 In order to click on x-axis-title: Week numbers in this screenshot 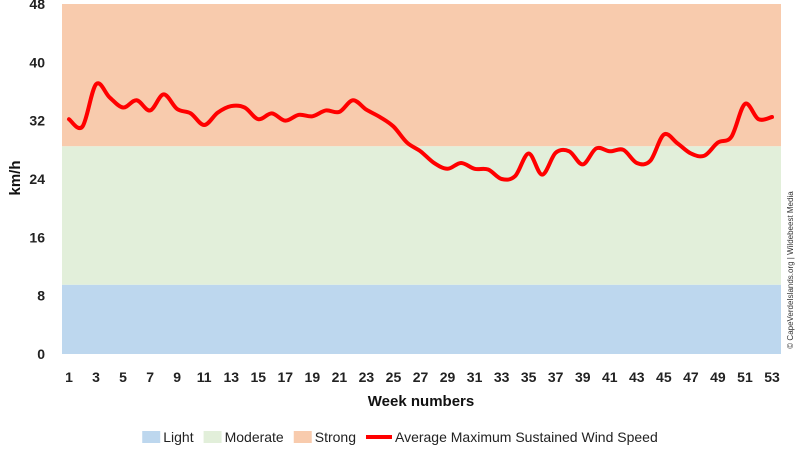, I will do `click(421, 401)`.